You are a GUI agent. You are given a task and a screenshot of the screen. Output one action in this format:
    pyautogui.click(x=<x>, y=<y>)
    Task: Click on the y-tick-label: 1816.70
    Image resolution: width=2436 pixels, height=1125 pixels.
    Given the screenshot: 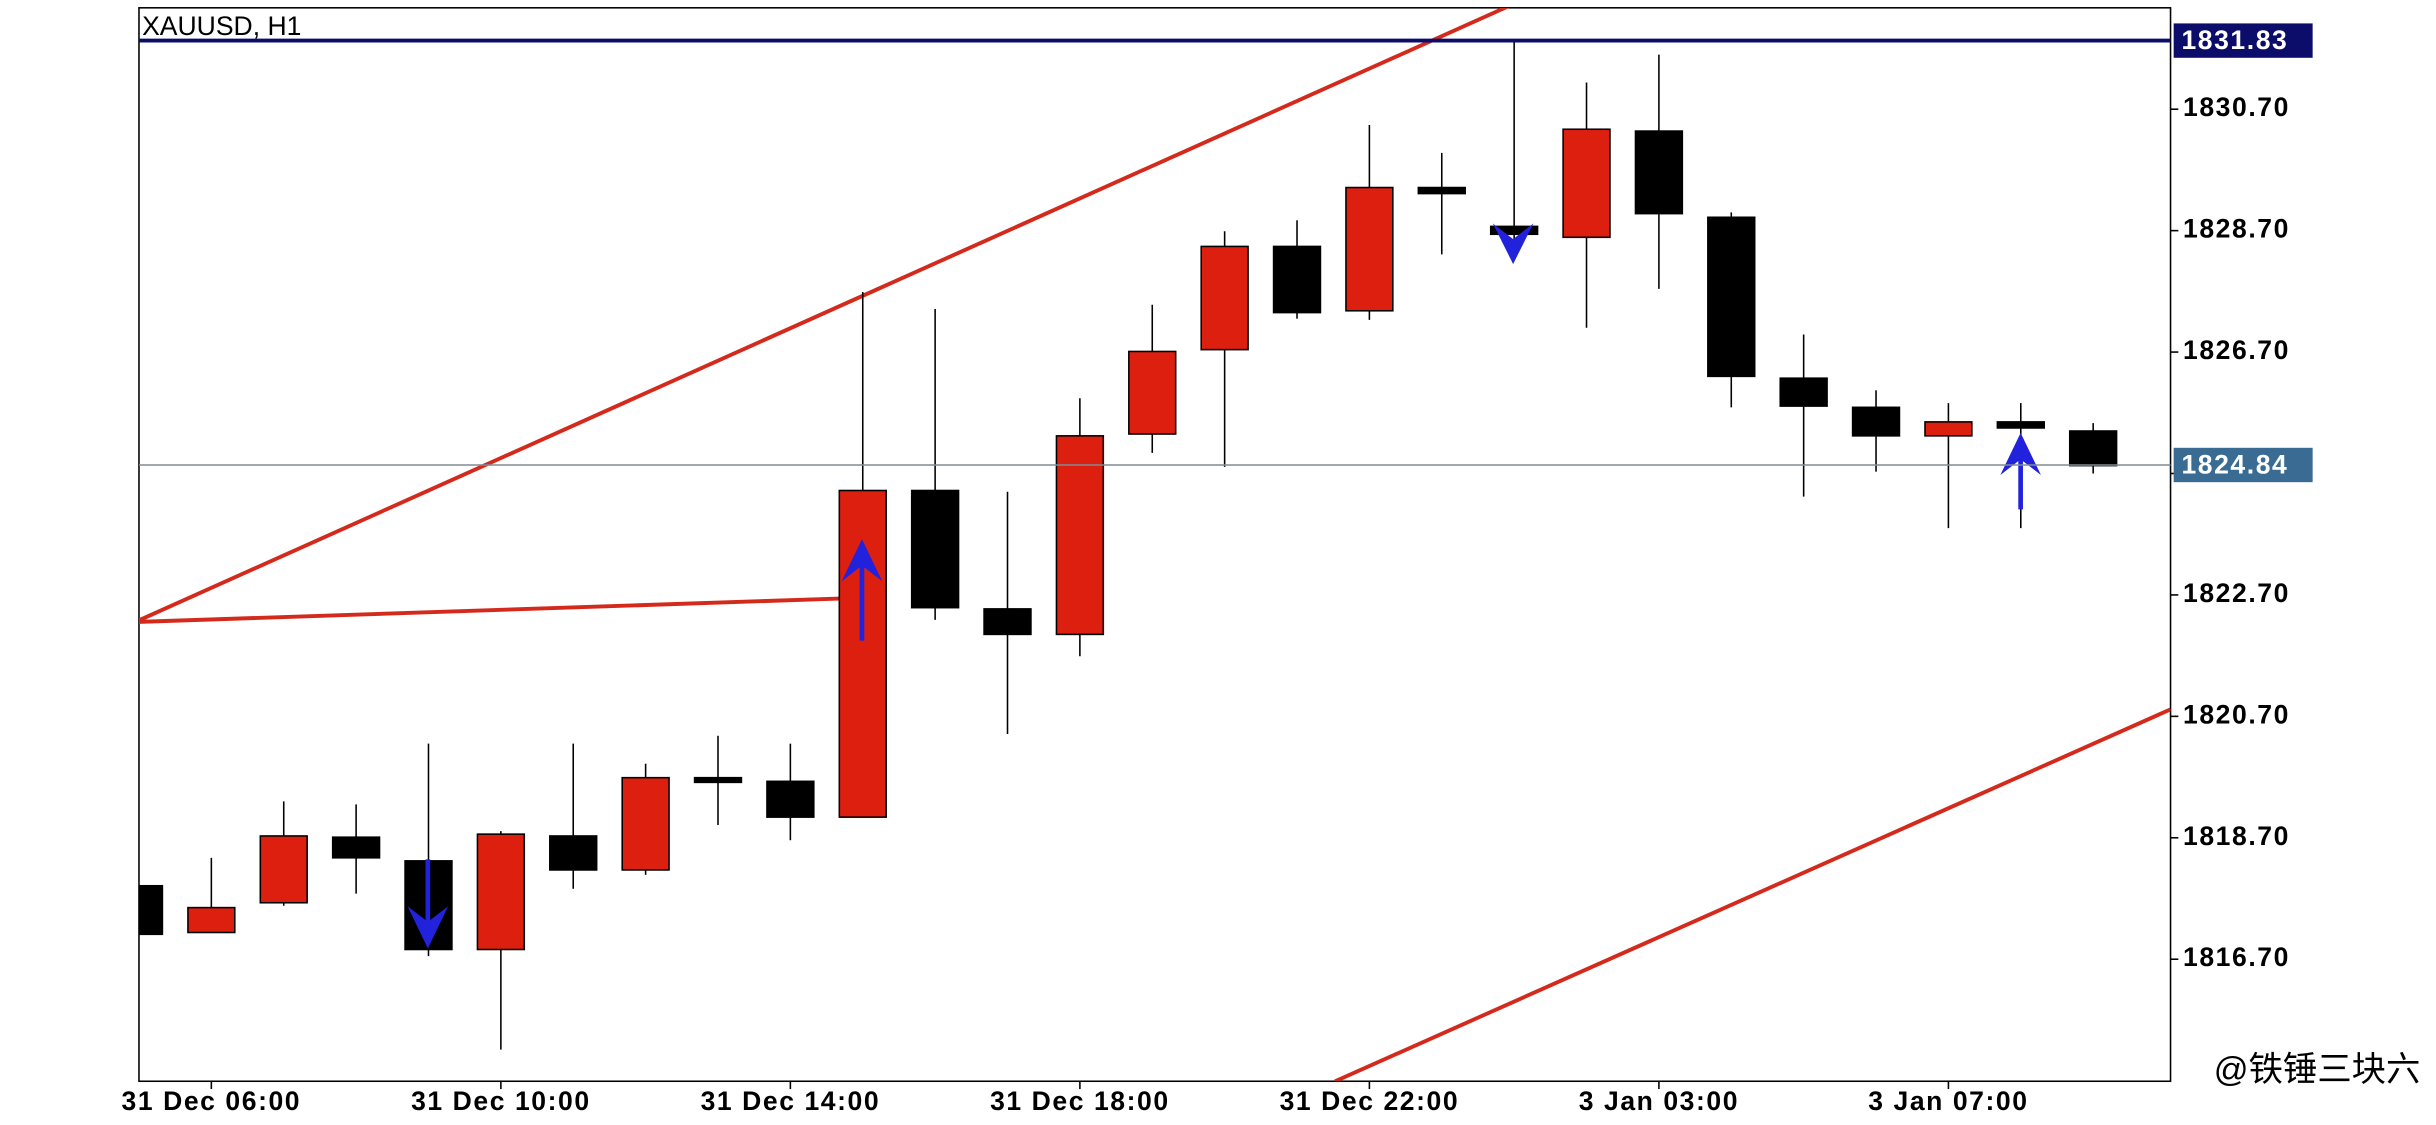 What is the action you would take?
    pyautogui.click(x=2236, y=957)
    